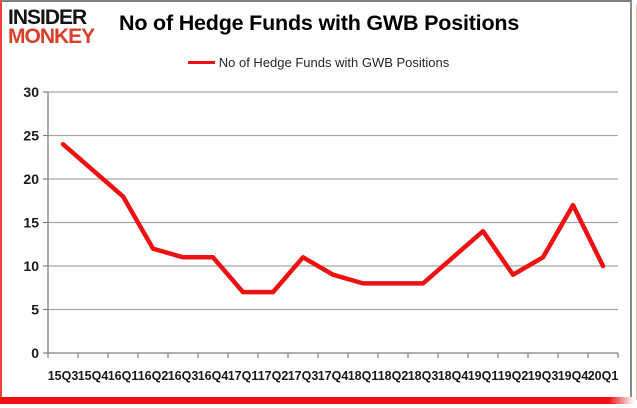  I want to click on logo-text-insider: INSIDER, so click(47, 17).